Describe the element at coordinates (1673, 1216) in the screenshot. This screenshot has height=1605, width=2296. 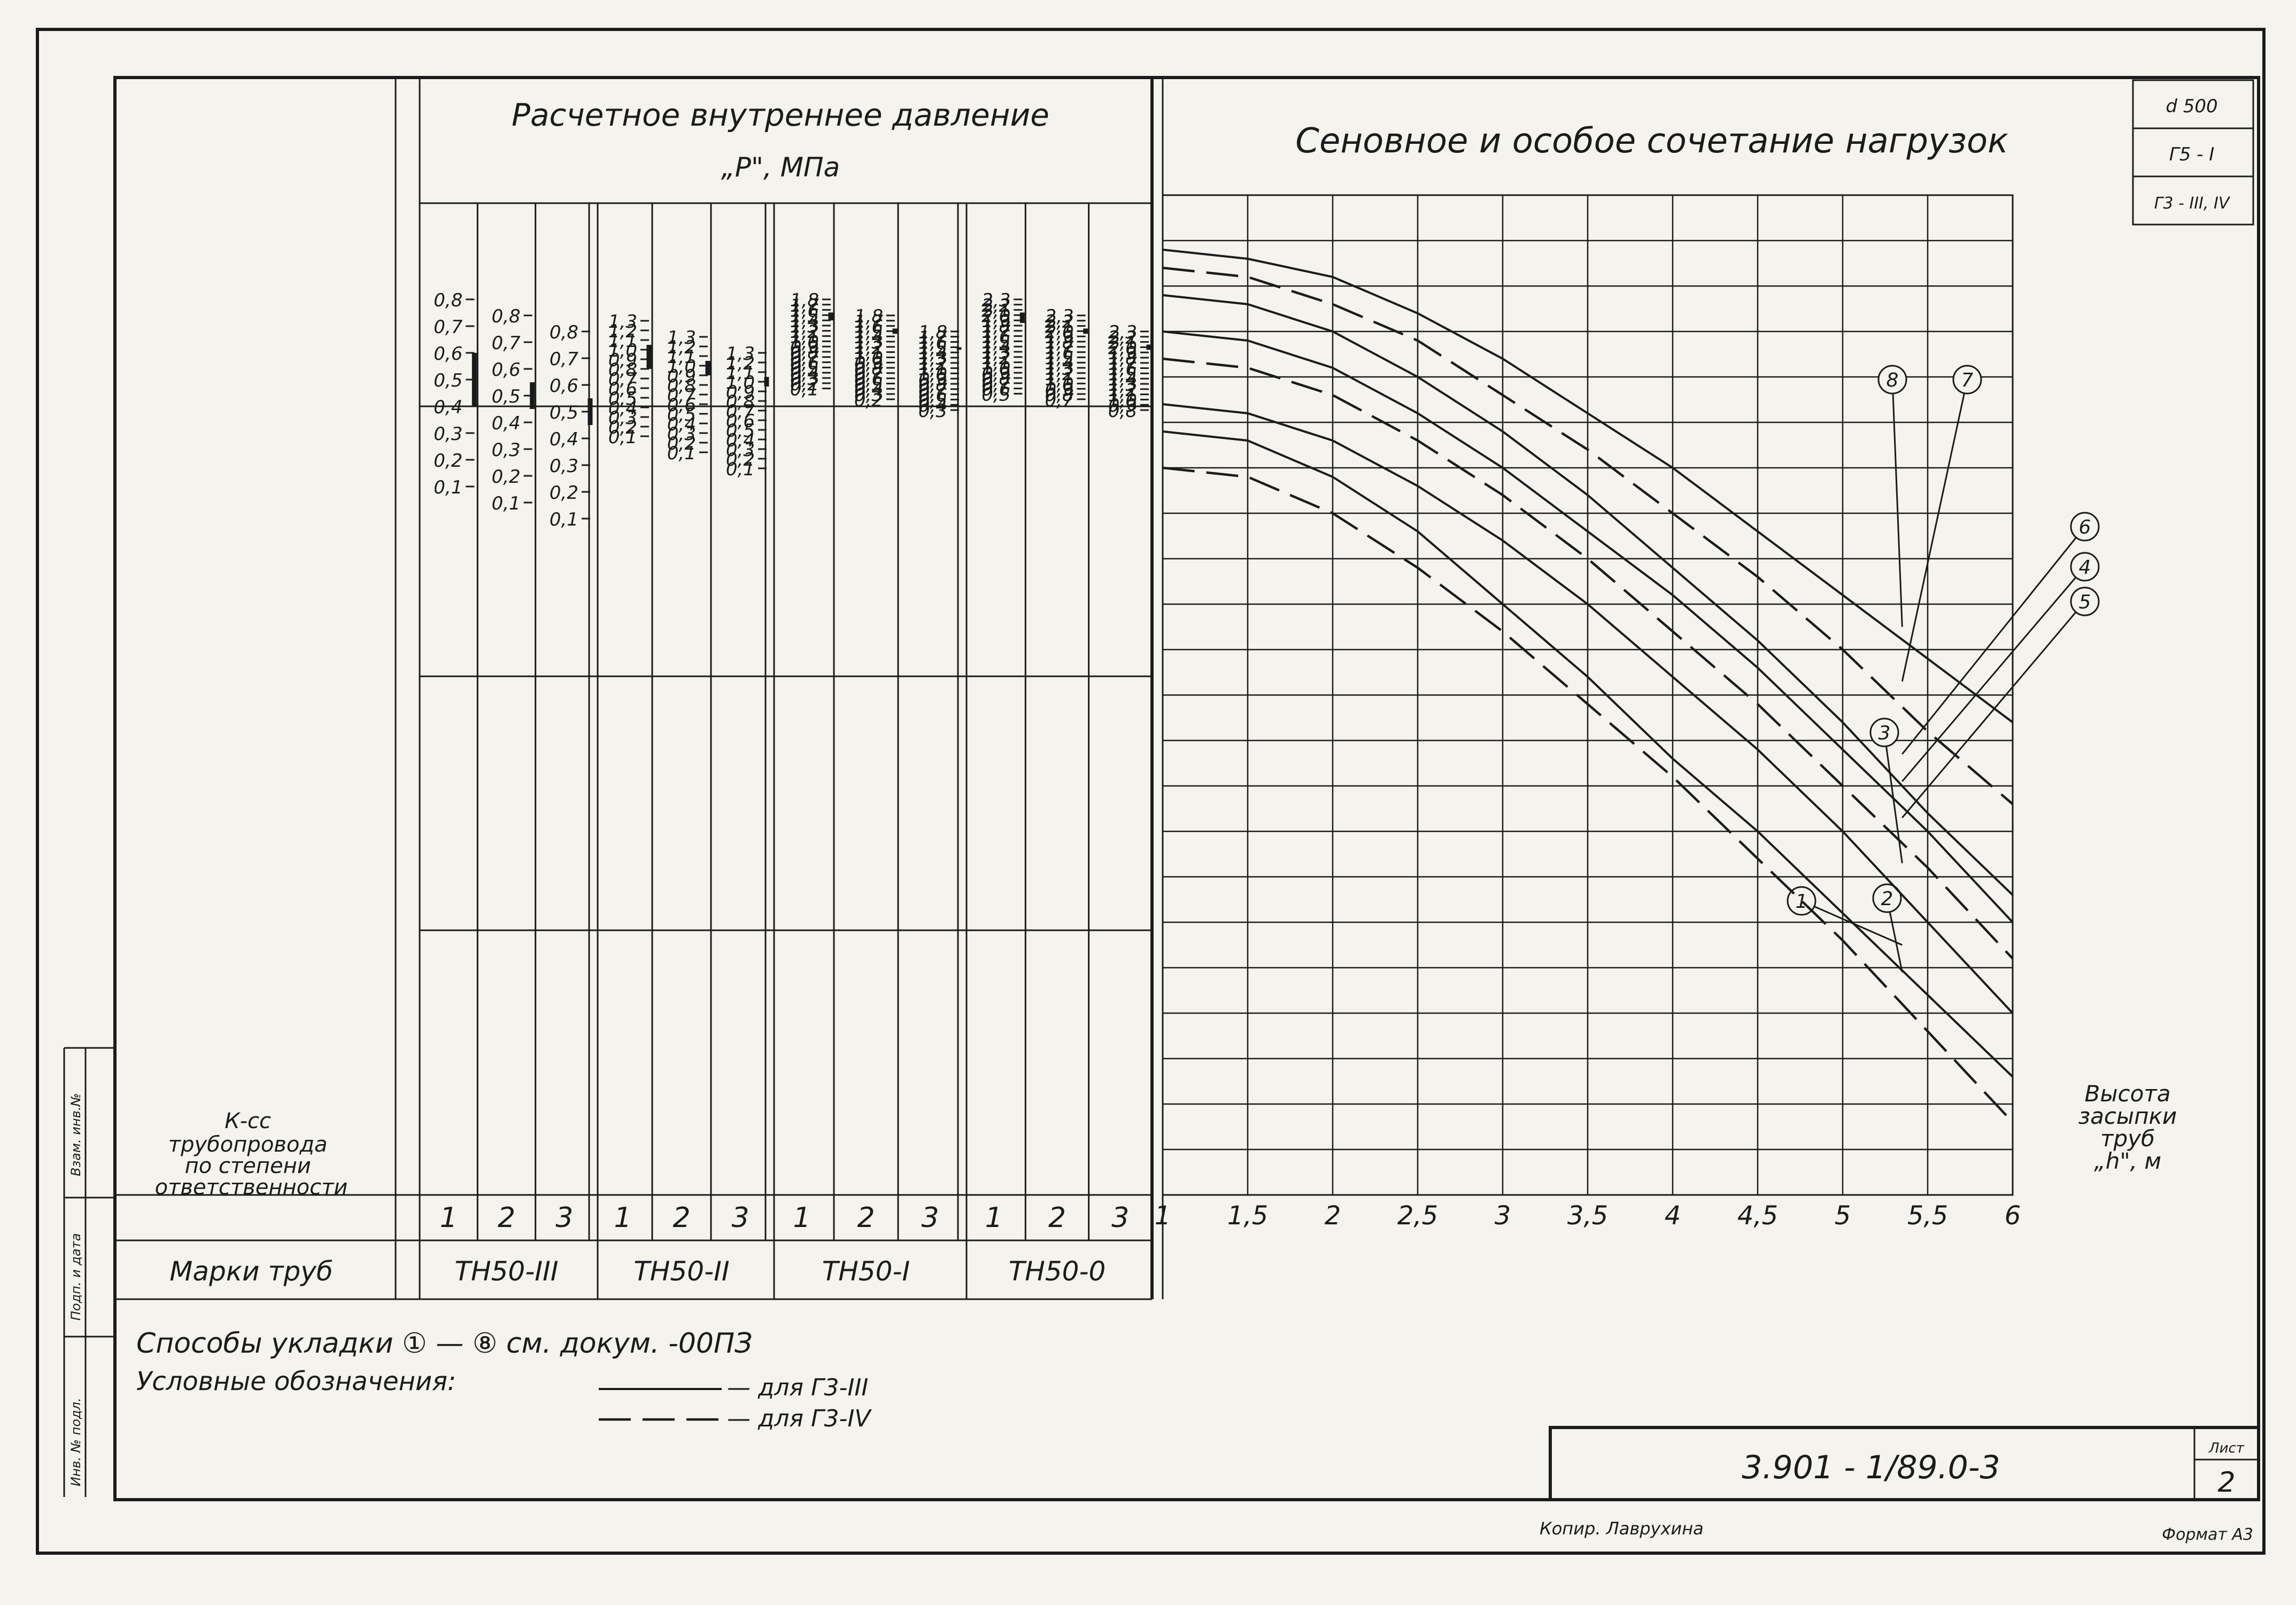
I see `x-tick-label: 4` at that location.